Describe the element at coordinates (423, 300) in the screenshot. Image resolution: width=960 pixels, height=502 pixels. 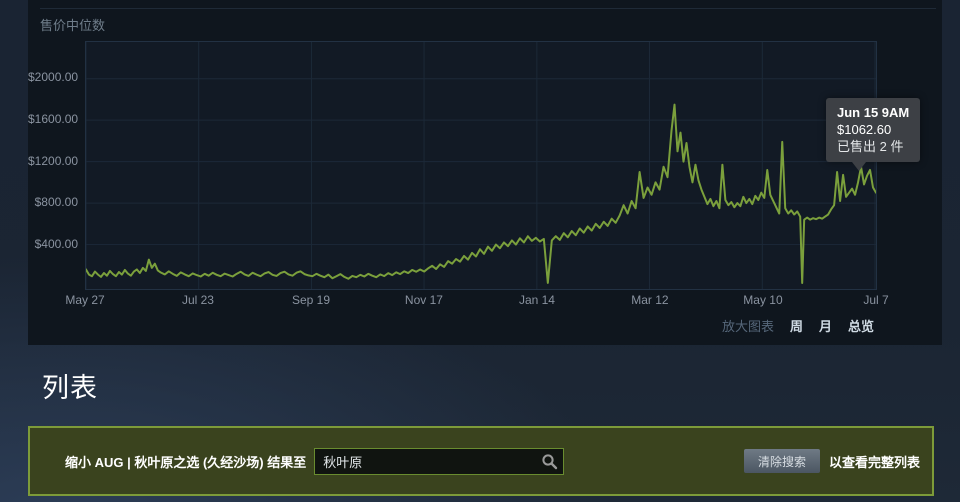
I see `x-axis-label: Nov 17` at that location.